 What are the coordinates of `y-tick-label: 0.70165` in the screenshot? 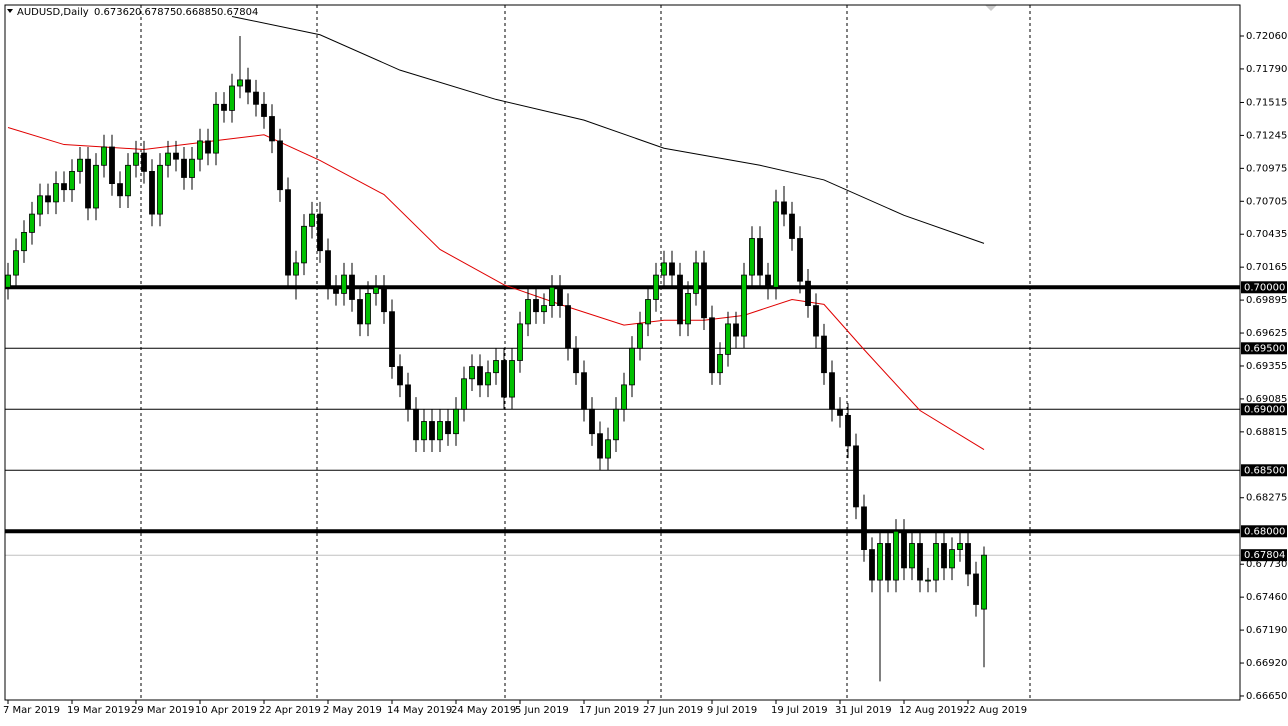 It's located at (1266, 267).